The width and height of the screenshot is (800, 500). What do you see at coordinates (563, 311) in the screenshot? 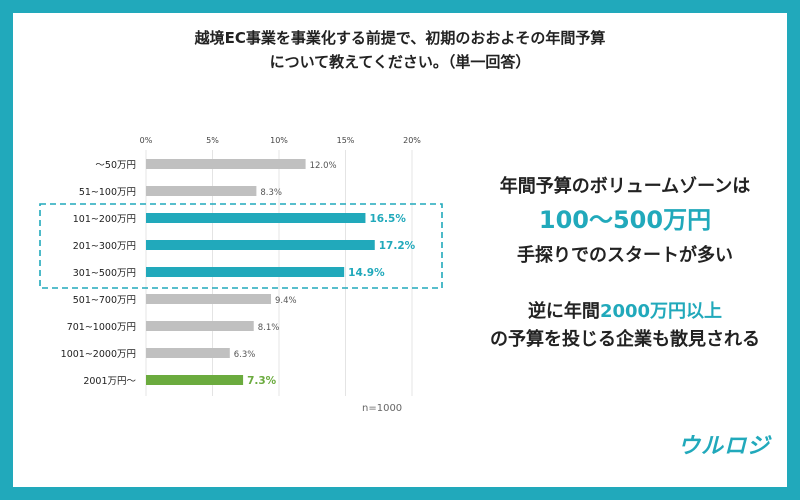
I see `panel-line-4-pre: 逆に年間` at bounding box center [563, 311].